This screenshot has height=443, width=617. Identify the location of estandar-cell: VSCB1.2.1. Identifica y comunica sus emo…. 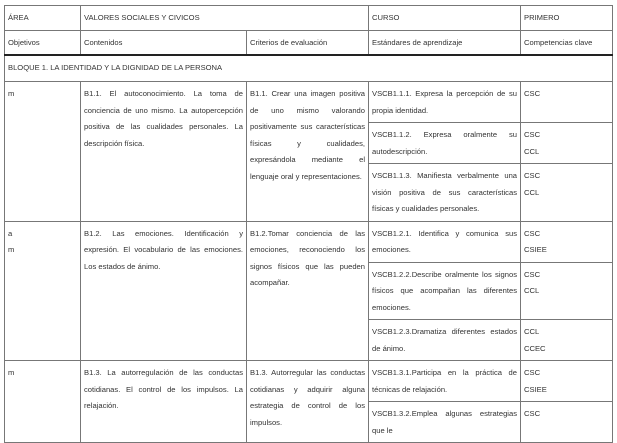
(445, 241).